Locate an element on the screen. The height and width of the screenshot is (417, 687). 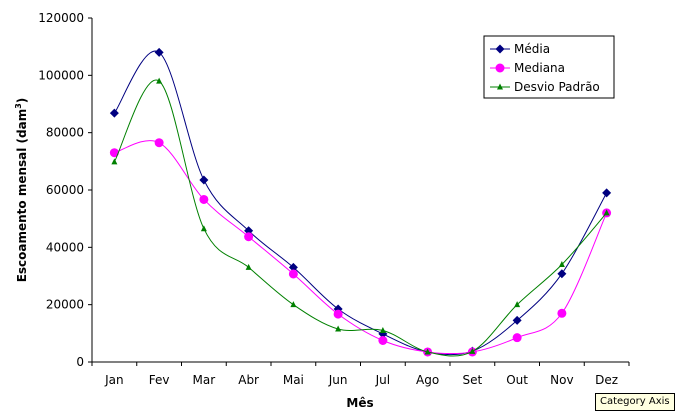
x-tick-label: Jan is located at coordinates (114, 380).